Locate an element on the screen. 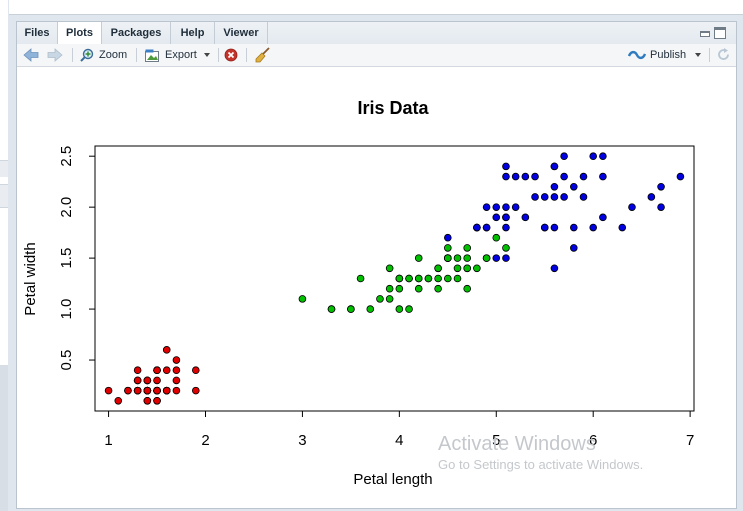  export-label: Export is located at coordinates (181, 55).